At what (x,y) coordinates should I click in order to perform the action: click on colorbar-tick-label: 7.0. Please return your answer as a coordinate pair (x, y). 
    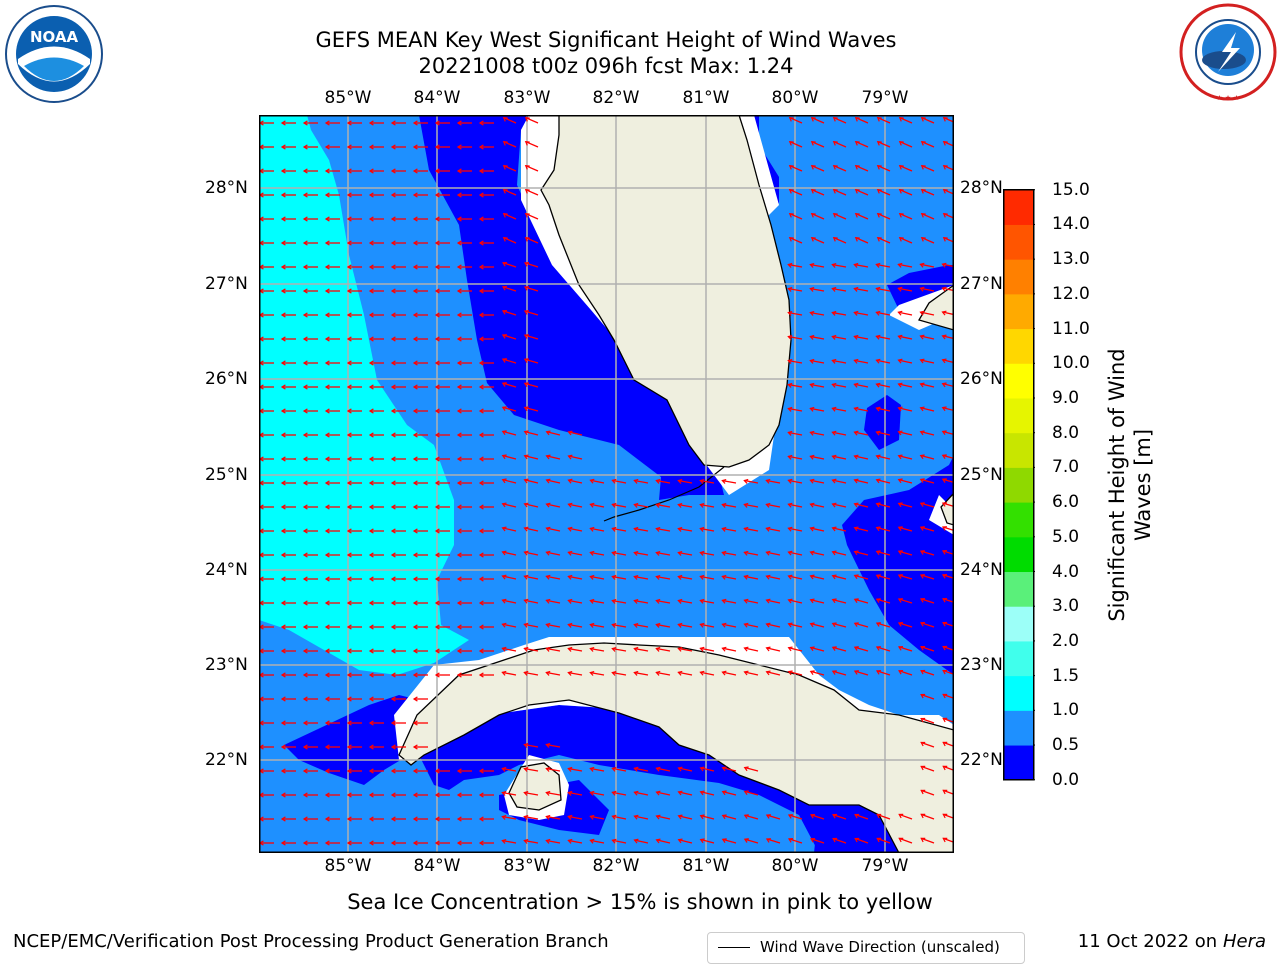
    Looking at the image, I should click on (1066, 467).